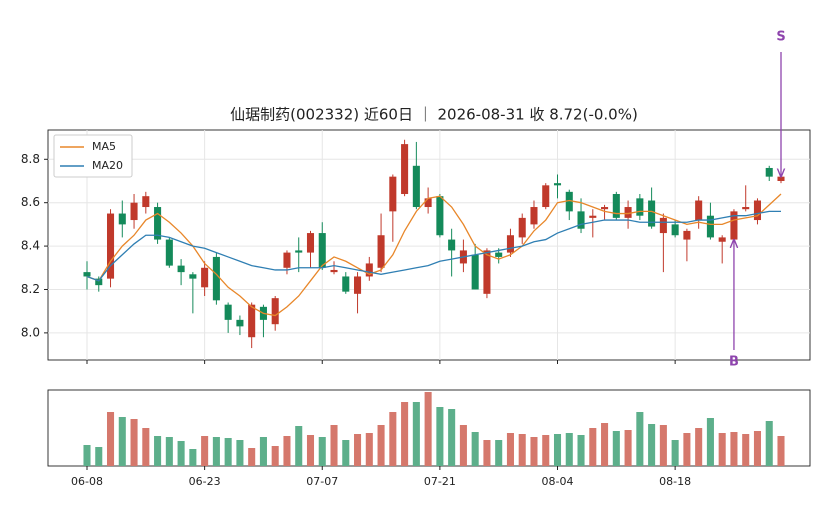 This screenshot has width=836, height=506. What do you see at coordinates (30, 289) in the screenshot?
I see `y-tick-label: 8.2` at bounding box center [30, 289].